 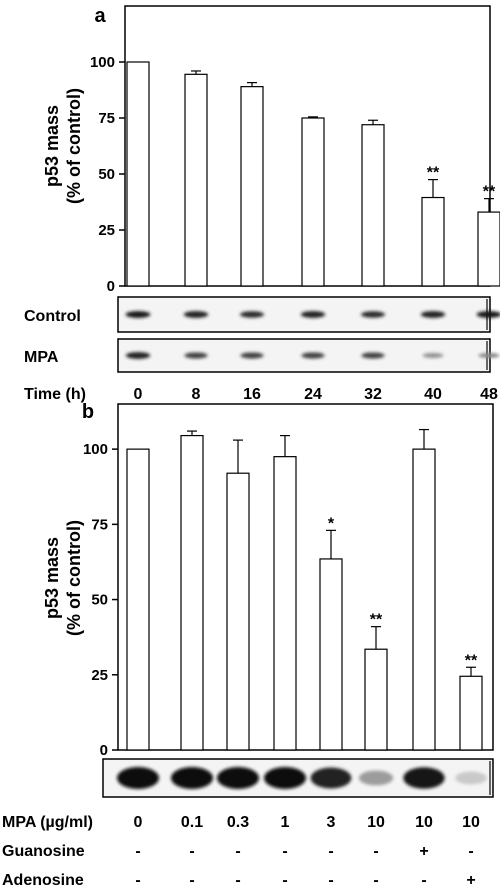 I want to click on x-tick-label-b: 1, so click(x=285, y=822).